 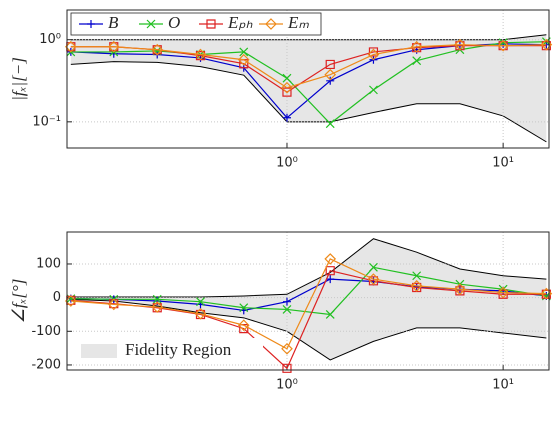 I want to click on y-tick-label: -200, so click(x=46, y=364).